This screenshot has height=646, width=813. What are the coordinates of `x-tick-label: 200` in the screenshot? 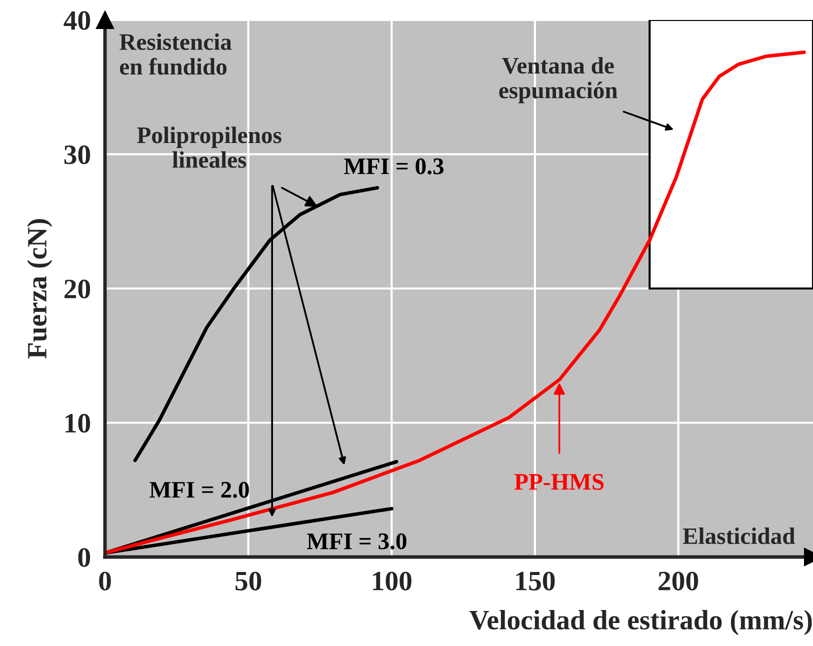 It's located at (678, 581).